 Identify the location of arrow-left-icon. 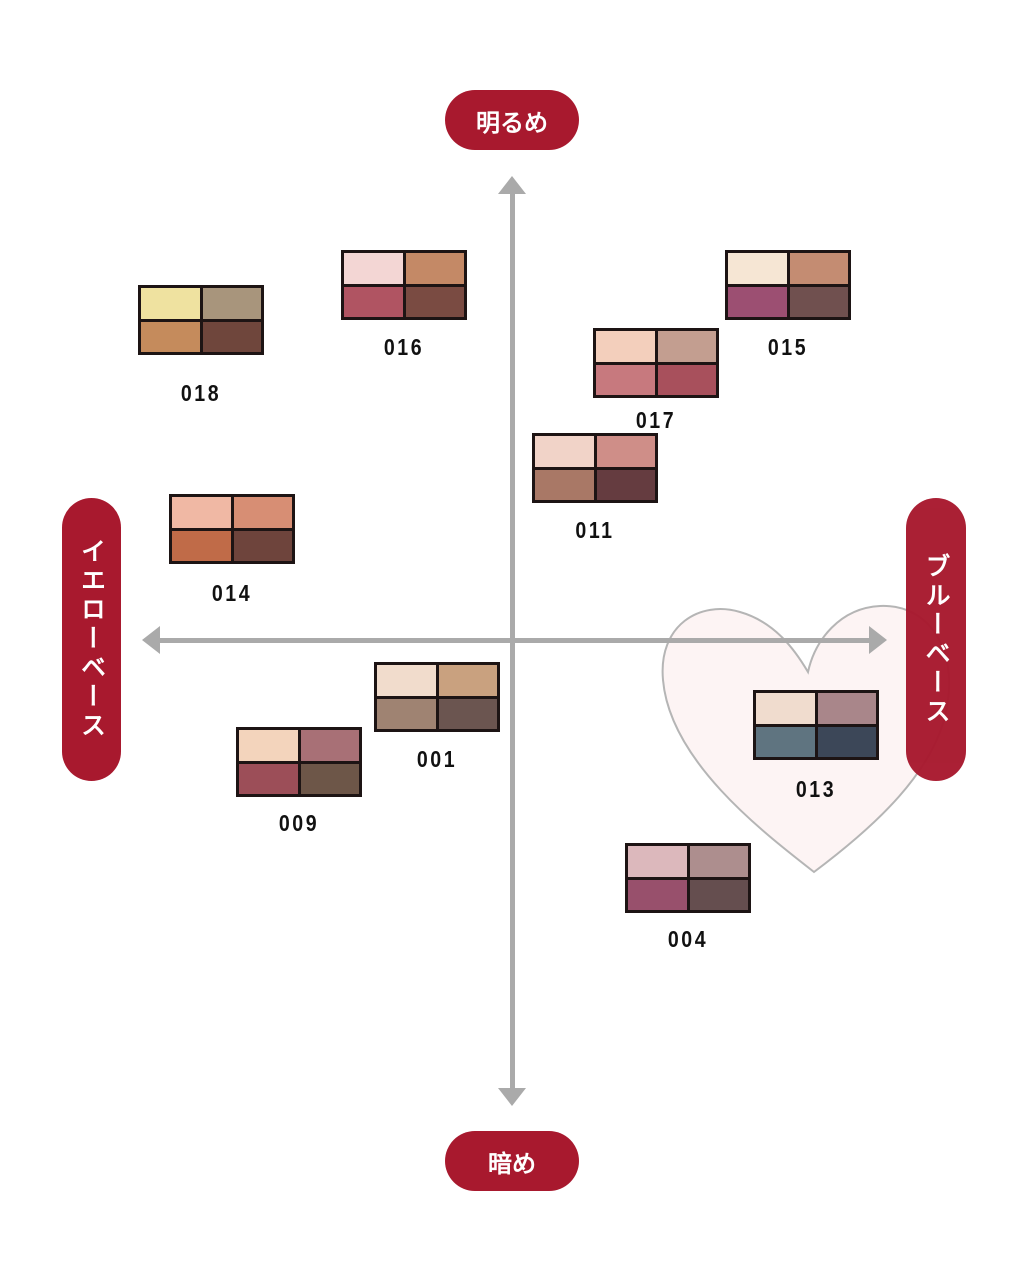
(151, 640).